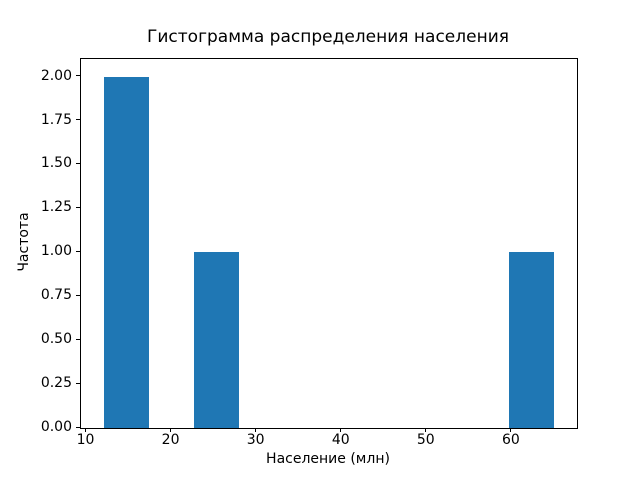 This screenshot has height=480, width=640. Describe the element at coordinates (78, 207) in the screenshot. I see `y-tick-mark-1.25` at that location.